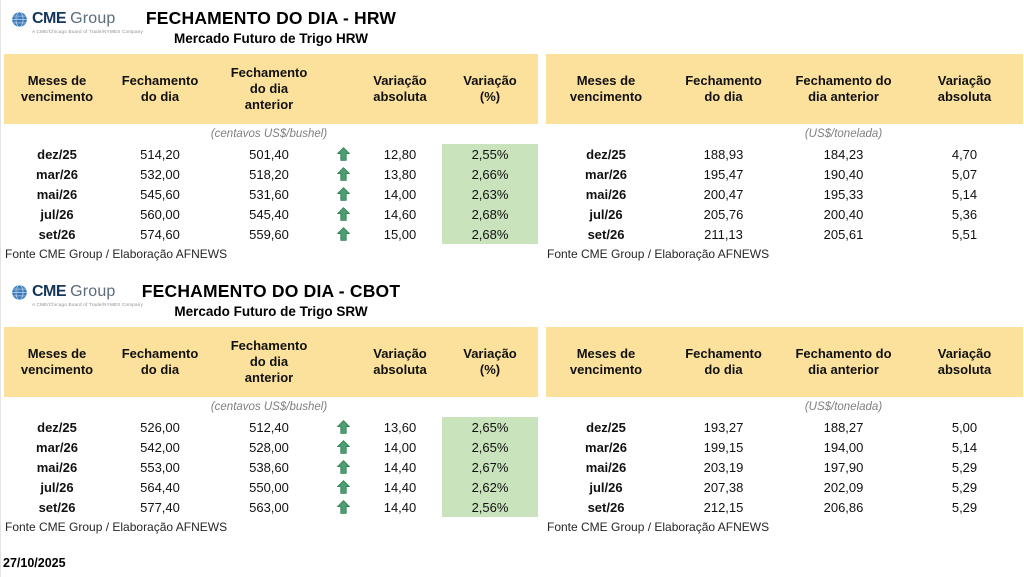  Describe the element at coordinates (400, 427) in the screenshot. I see `abs-change-cell: 13,60` at that location.